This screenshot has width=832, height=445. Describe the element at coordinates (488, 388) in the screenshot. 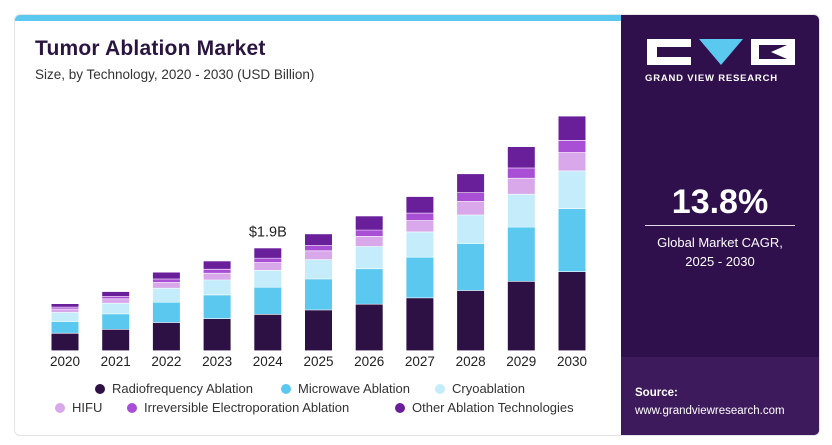

I see `legend-label: Cryoablation` at that location.